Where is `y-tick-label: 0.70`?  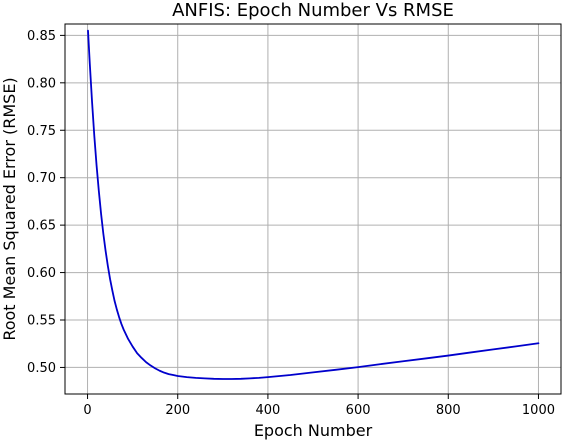
y-tick-label: 0.70 is located at coordinates (41, 178).